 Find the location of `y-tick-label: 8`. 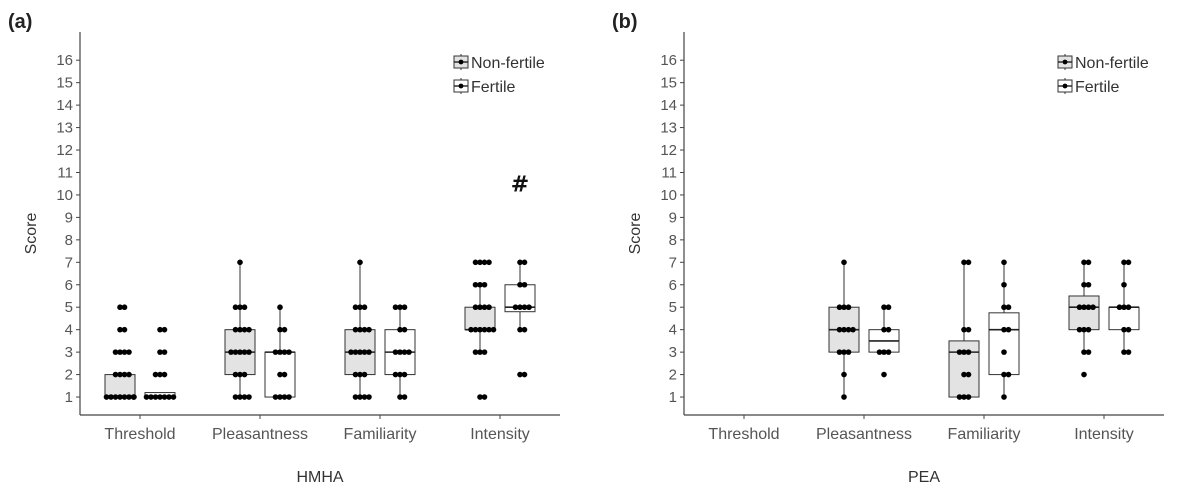

y-tick-label: 8 is located at coordinates (673, 240).